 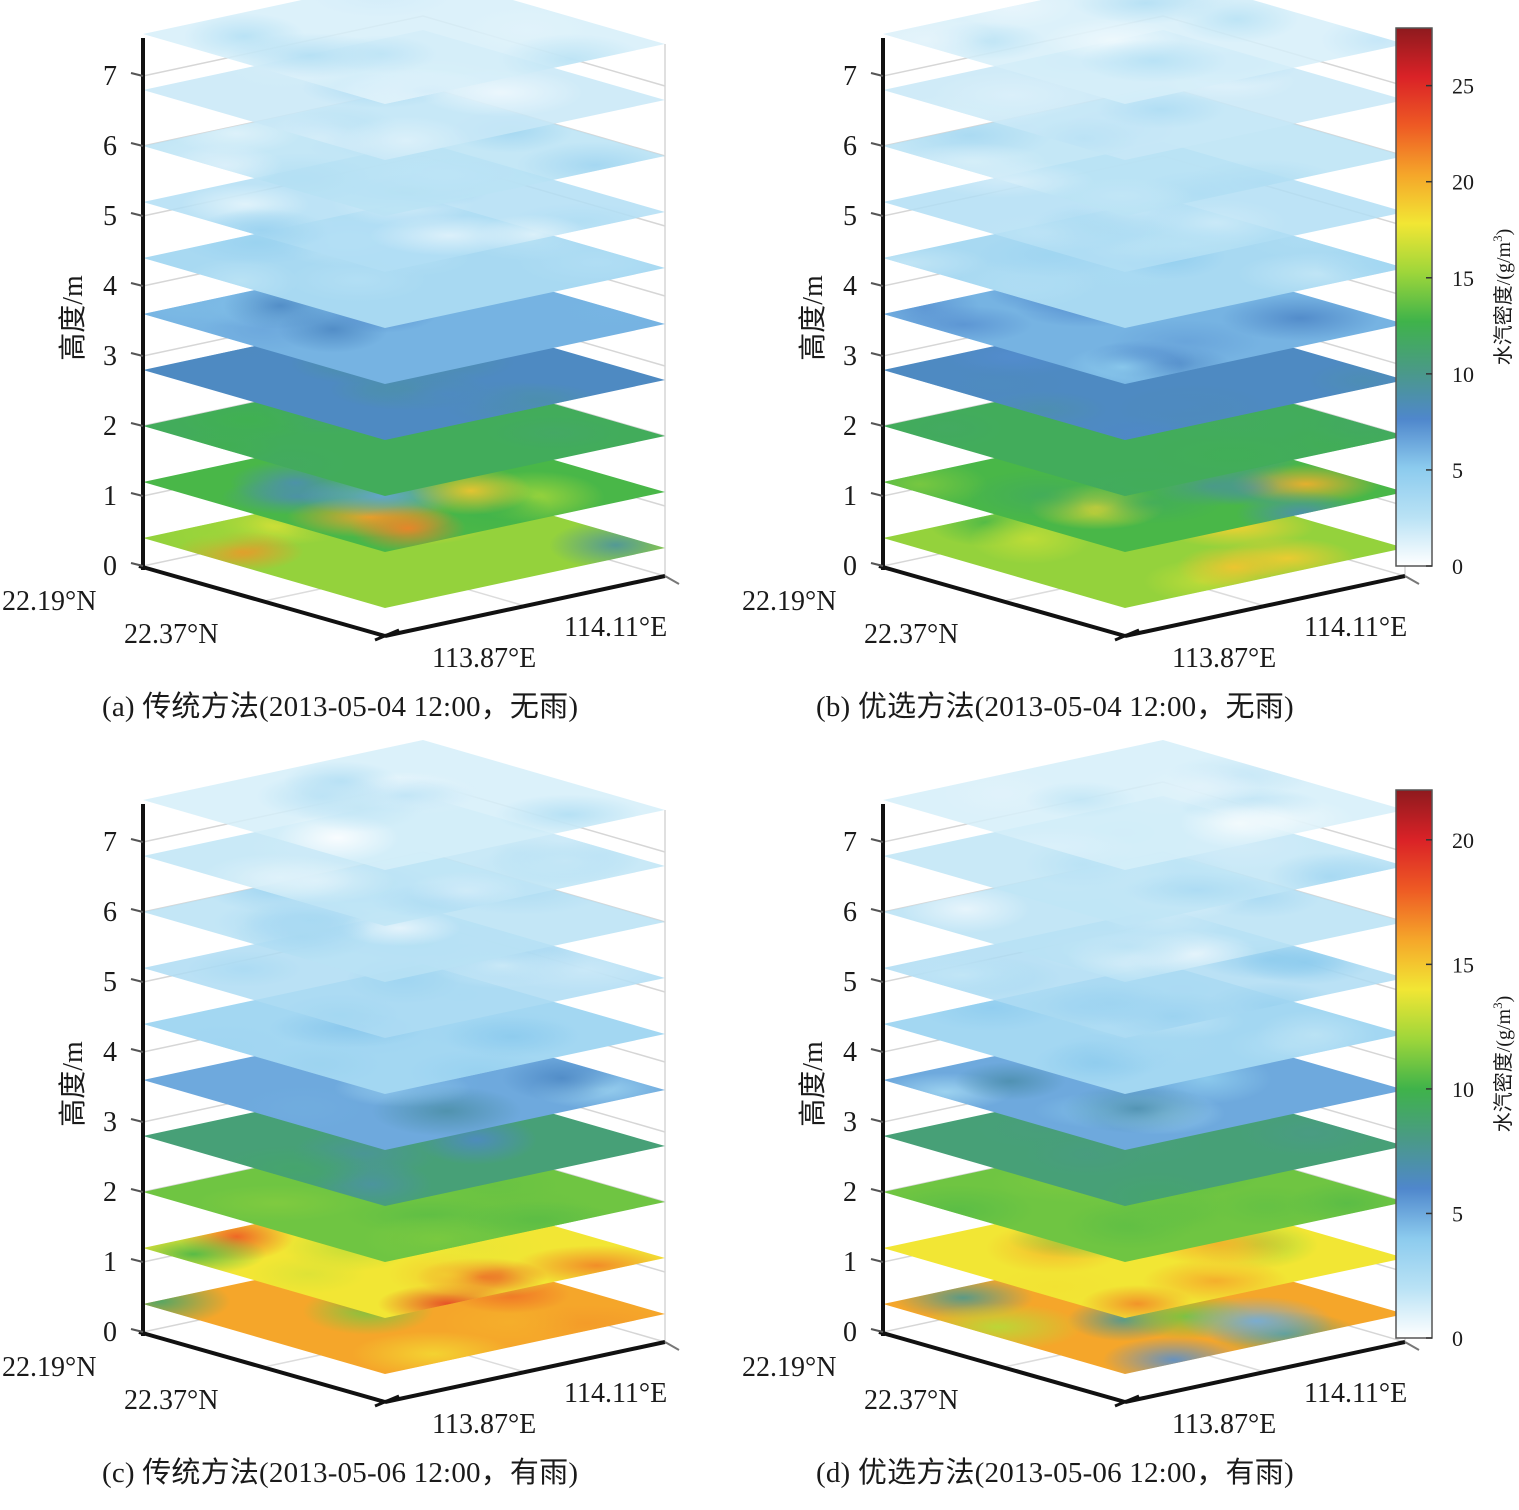 What do you see at coordinates (1463, 182) in the screenshot?
I see `colorbar-tick-label: 20` at bounding box center [1463, 182].